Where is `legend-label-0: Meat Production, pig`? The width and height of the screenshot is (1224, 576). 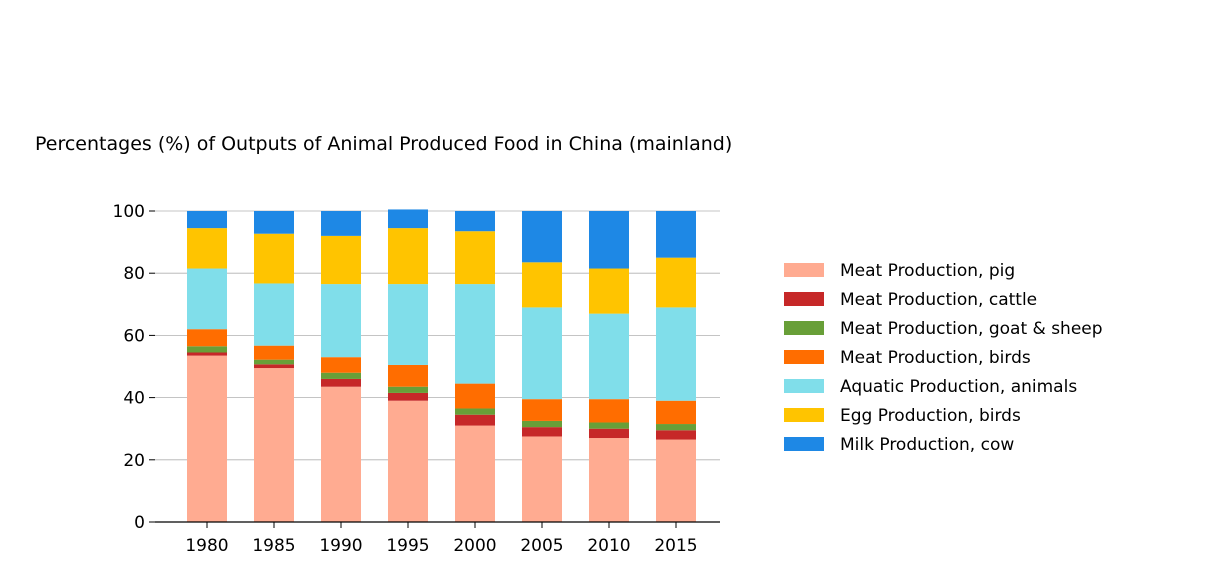
legend-label-0: Meat Production, pig is located at coordinates (927, 271).